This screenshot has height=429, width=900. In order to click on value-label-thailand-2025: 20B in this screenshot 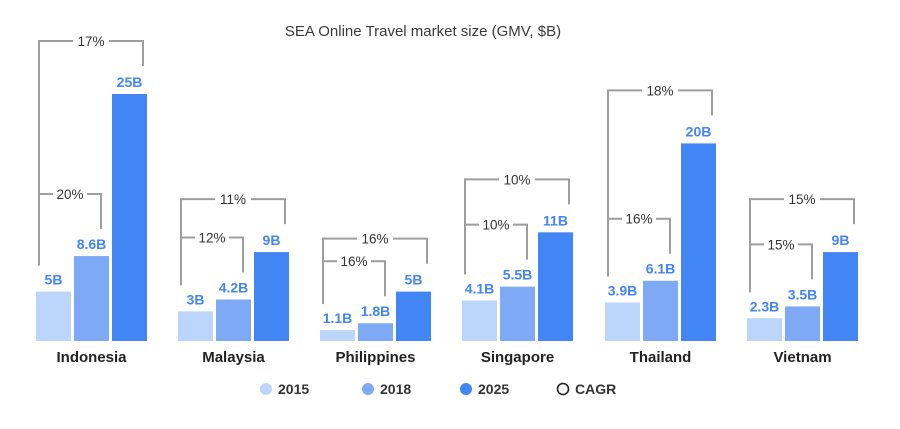, I will do `click(699, 131)`.